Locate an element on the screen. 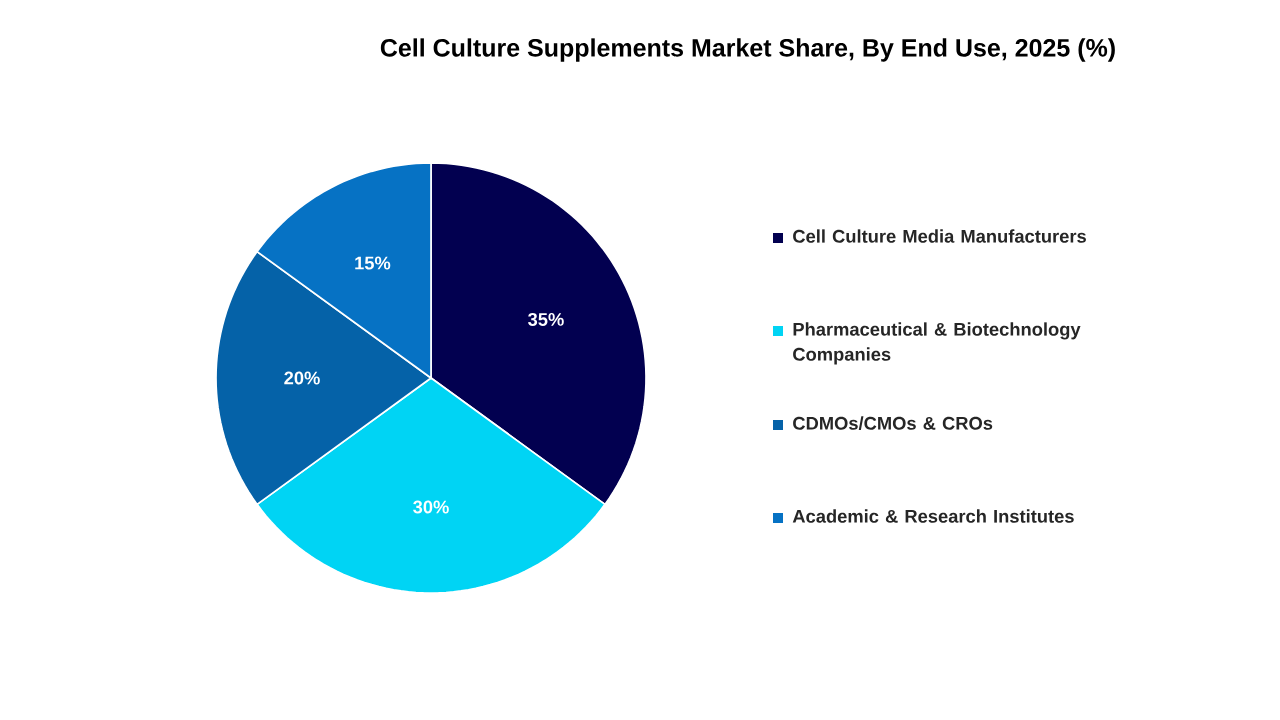  legend-label: Academic & Research Institutes is located at coordinates (933, 516).